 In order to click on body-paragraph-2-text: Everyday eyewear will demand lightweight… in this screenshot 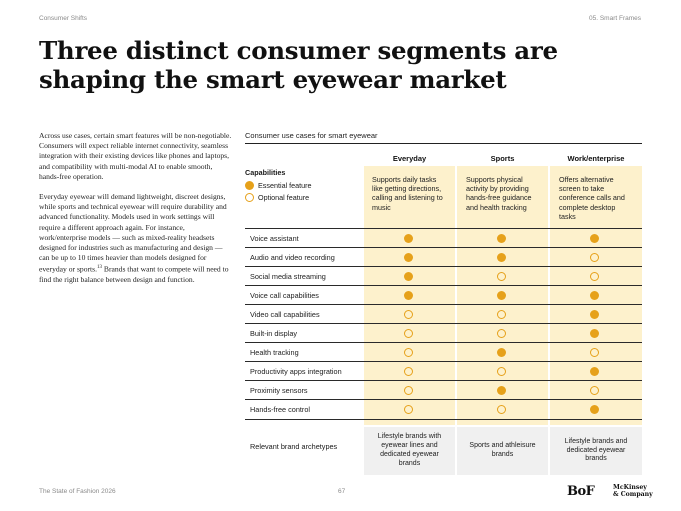, I will do `click(133, 233)`.